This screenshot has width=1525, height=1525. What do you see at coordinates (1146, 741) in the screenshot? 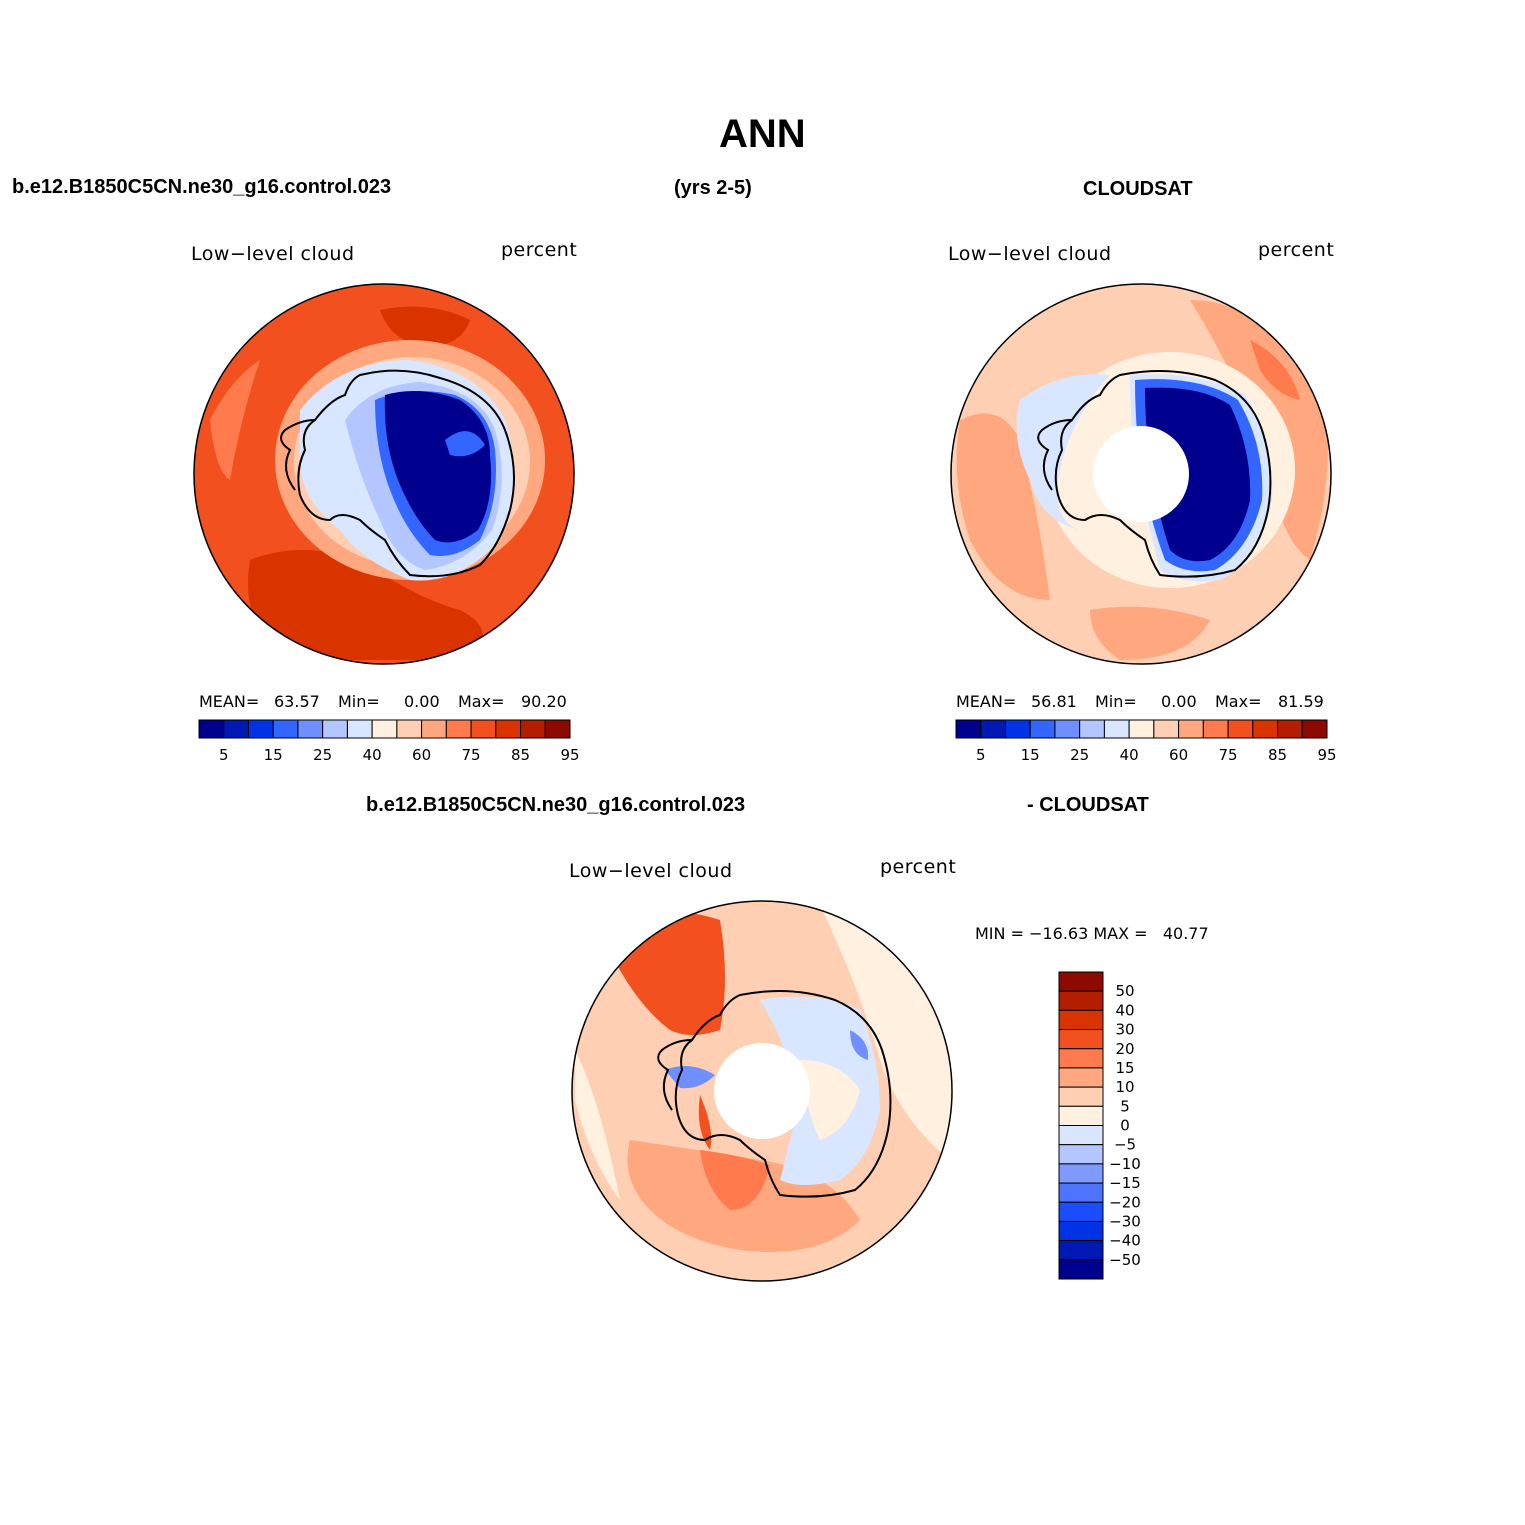
I see `obs-colorbar: 5 15 25 40 60 75 85 95` at bounding box center [1146, 741].